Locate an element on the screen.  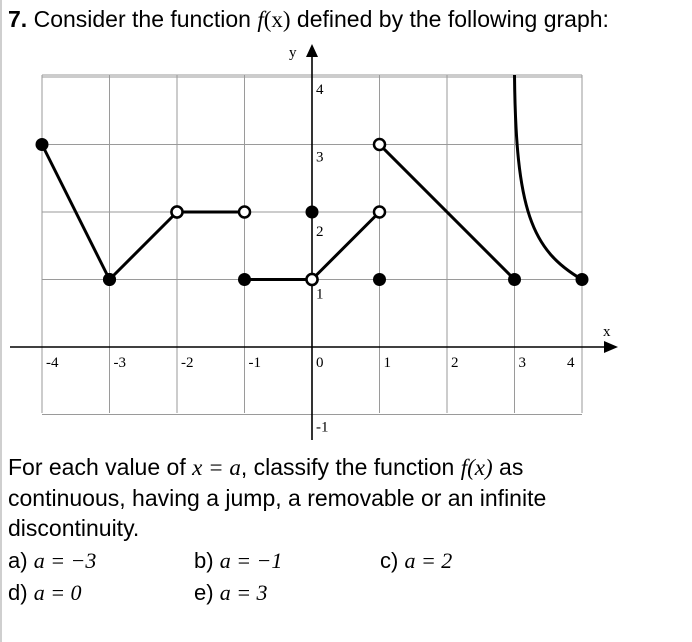
x-tick-label: 0 is located at coordinates (320, 363).